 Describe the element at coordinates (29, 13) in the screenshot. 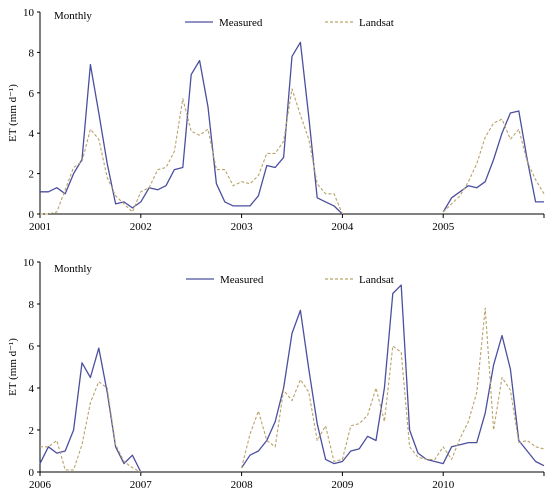

I see `chart-1-ytick-label: 10` at that location.